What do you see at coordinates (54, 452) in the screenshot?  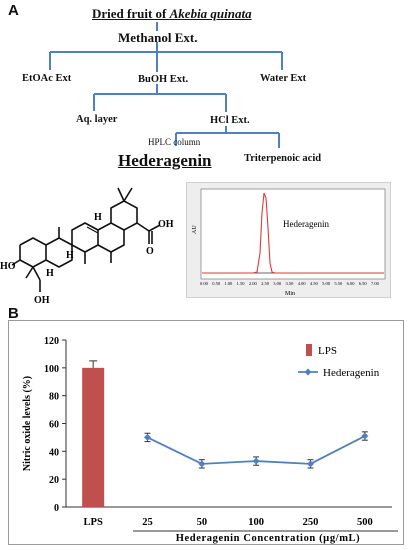 I see `y-tick-label: 40` at bounding box center [54, 452].